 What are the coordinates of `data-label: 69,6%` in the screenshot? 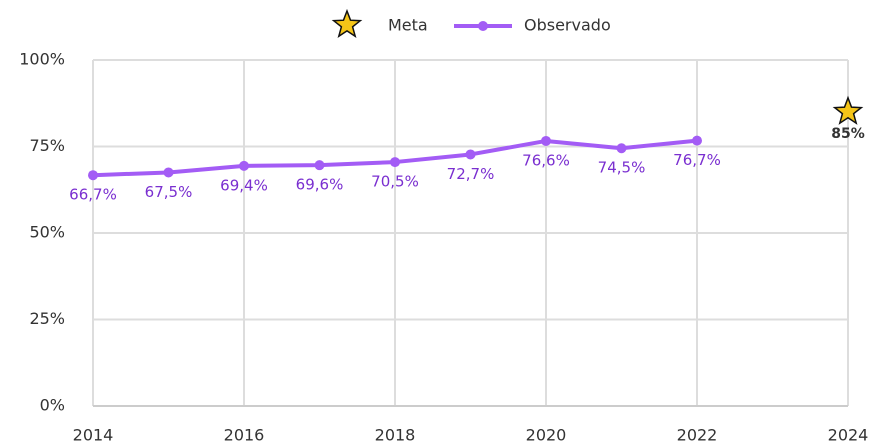 It's located at (320, 185).